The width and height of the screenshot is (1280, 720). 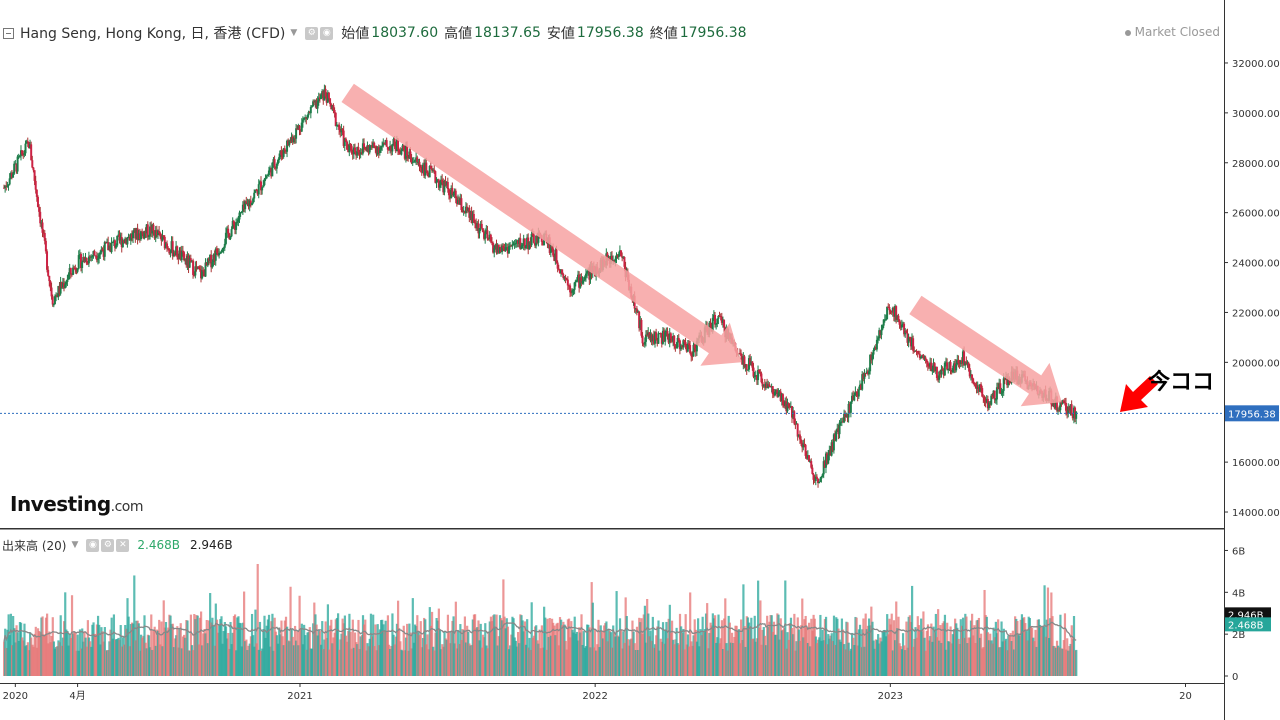 What do you see at coordinates (77, 504) in the screenshot?
I see `investing-logo: Investing.com` at bounding box center [77, 504].